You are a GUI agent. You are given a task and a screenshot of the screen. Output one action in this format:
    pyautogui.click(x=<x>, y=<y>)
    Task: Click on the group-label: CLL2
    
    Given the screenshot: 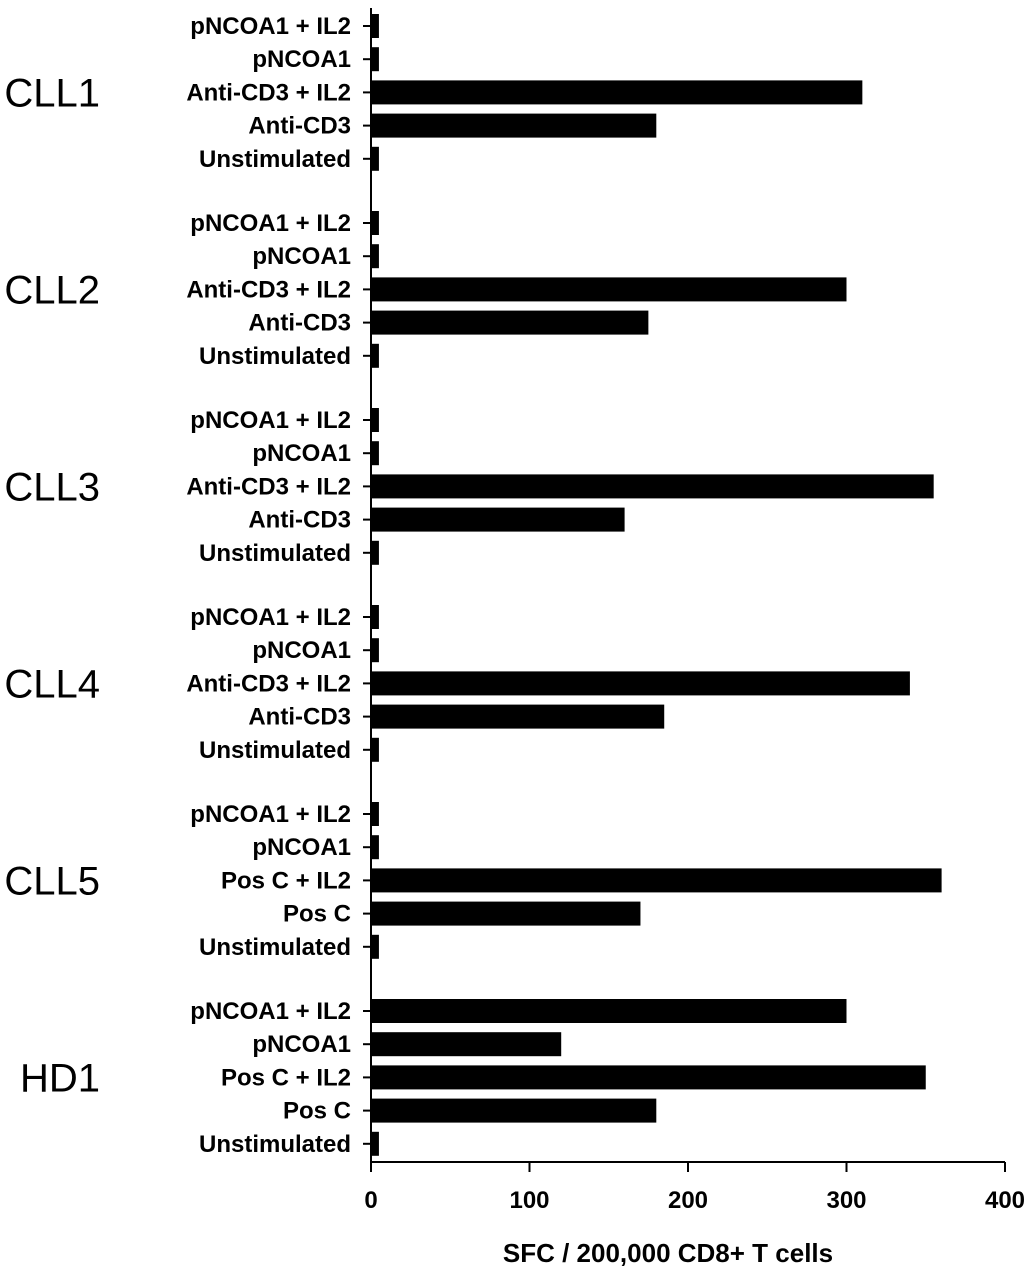 What is the action you would take?
    pyautogui.click(x=52, y=290)
    